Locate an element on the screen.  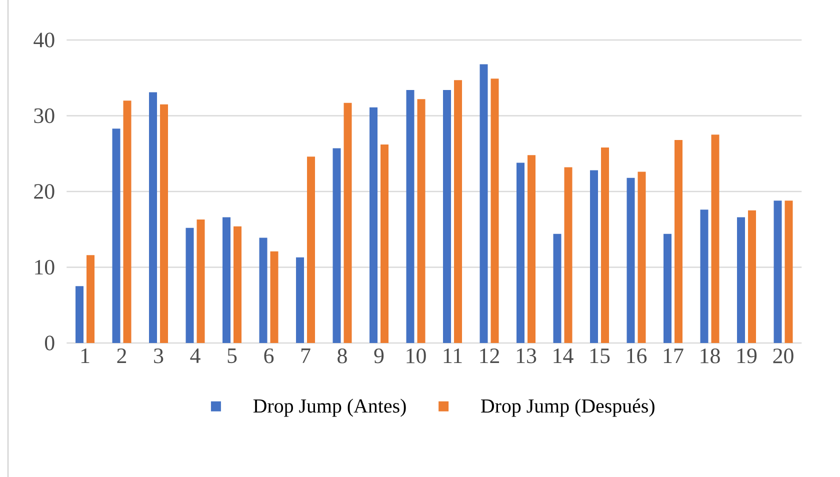
y-tick-label: 10 is located at coordinates (44, 267).